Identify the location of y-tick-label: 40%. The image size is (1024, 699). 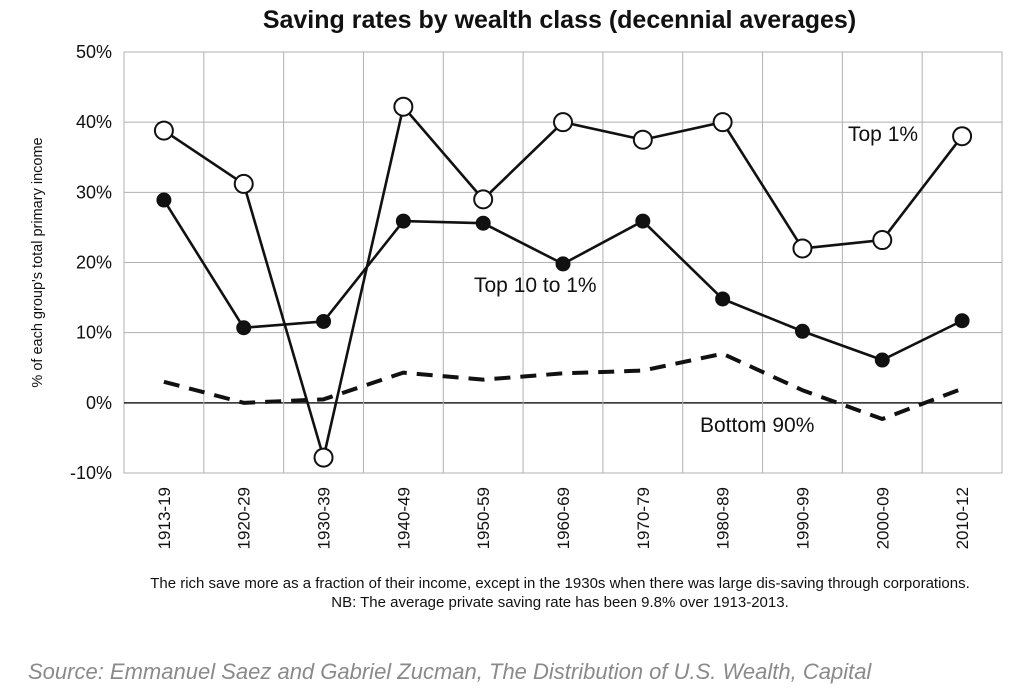
(94, 122).